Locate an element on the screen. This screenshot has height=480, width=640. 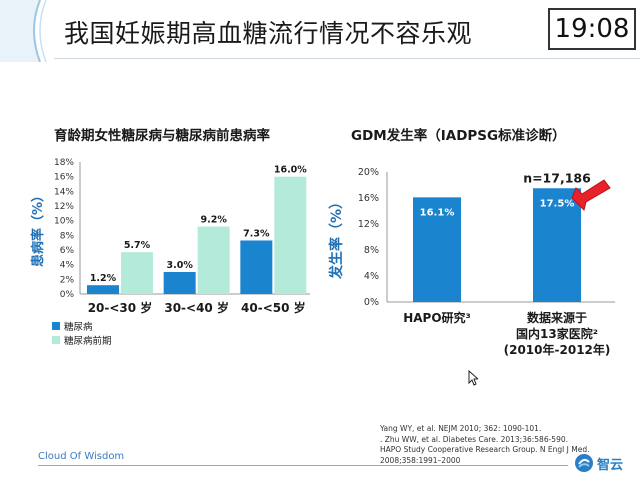
y-tick-label: 6% is located at coordinates (67, 251).